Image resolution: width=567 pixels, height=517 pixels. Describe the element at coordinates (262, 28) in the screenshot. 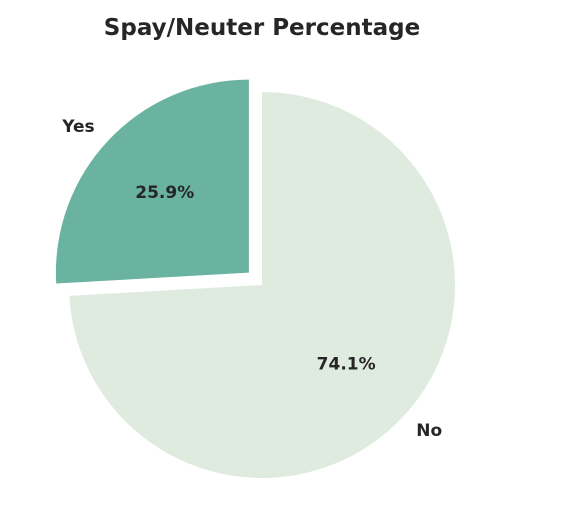

I see `chart-title: Spay/Neuter Percentage` at that location.